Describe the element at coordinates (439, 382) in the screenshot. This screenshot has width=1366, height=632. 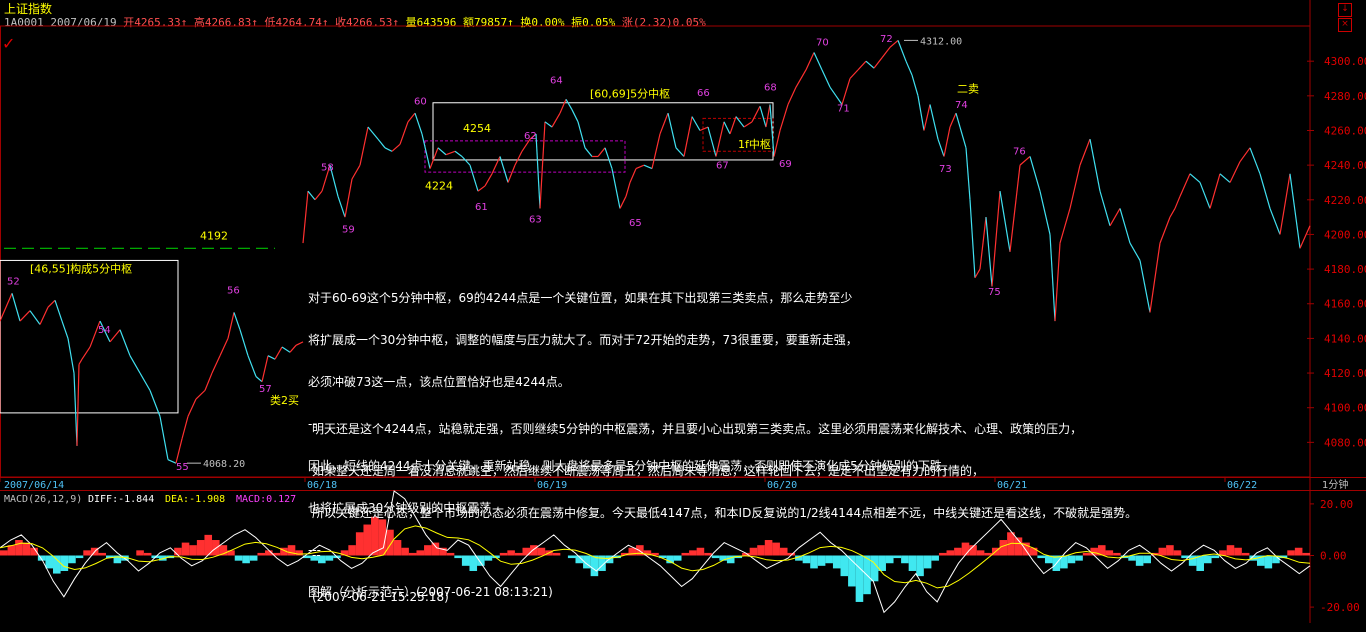
I see `note-line: 必须冲破73这一点，该点位置恰好也是4244点。` at that location.